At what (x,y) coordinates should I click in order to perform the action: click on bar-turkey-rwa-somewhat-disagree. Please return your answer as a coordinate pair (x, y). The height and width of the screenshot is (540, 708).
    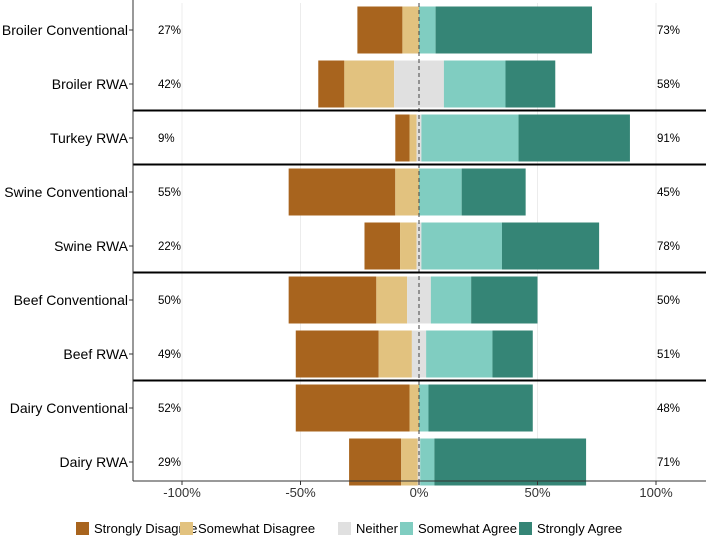
    Looking at the image, I should click on (413, 138).